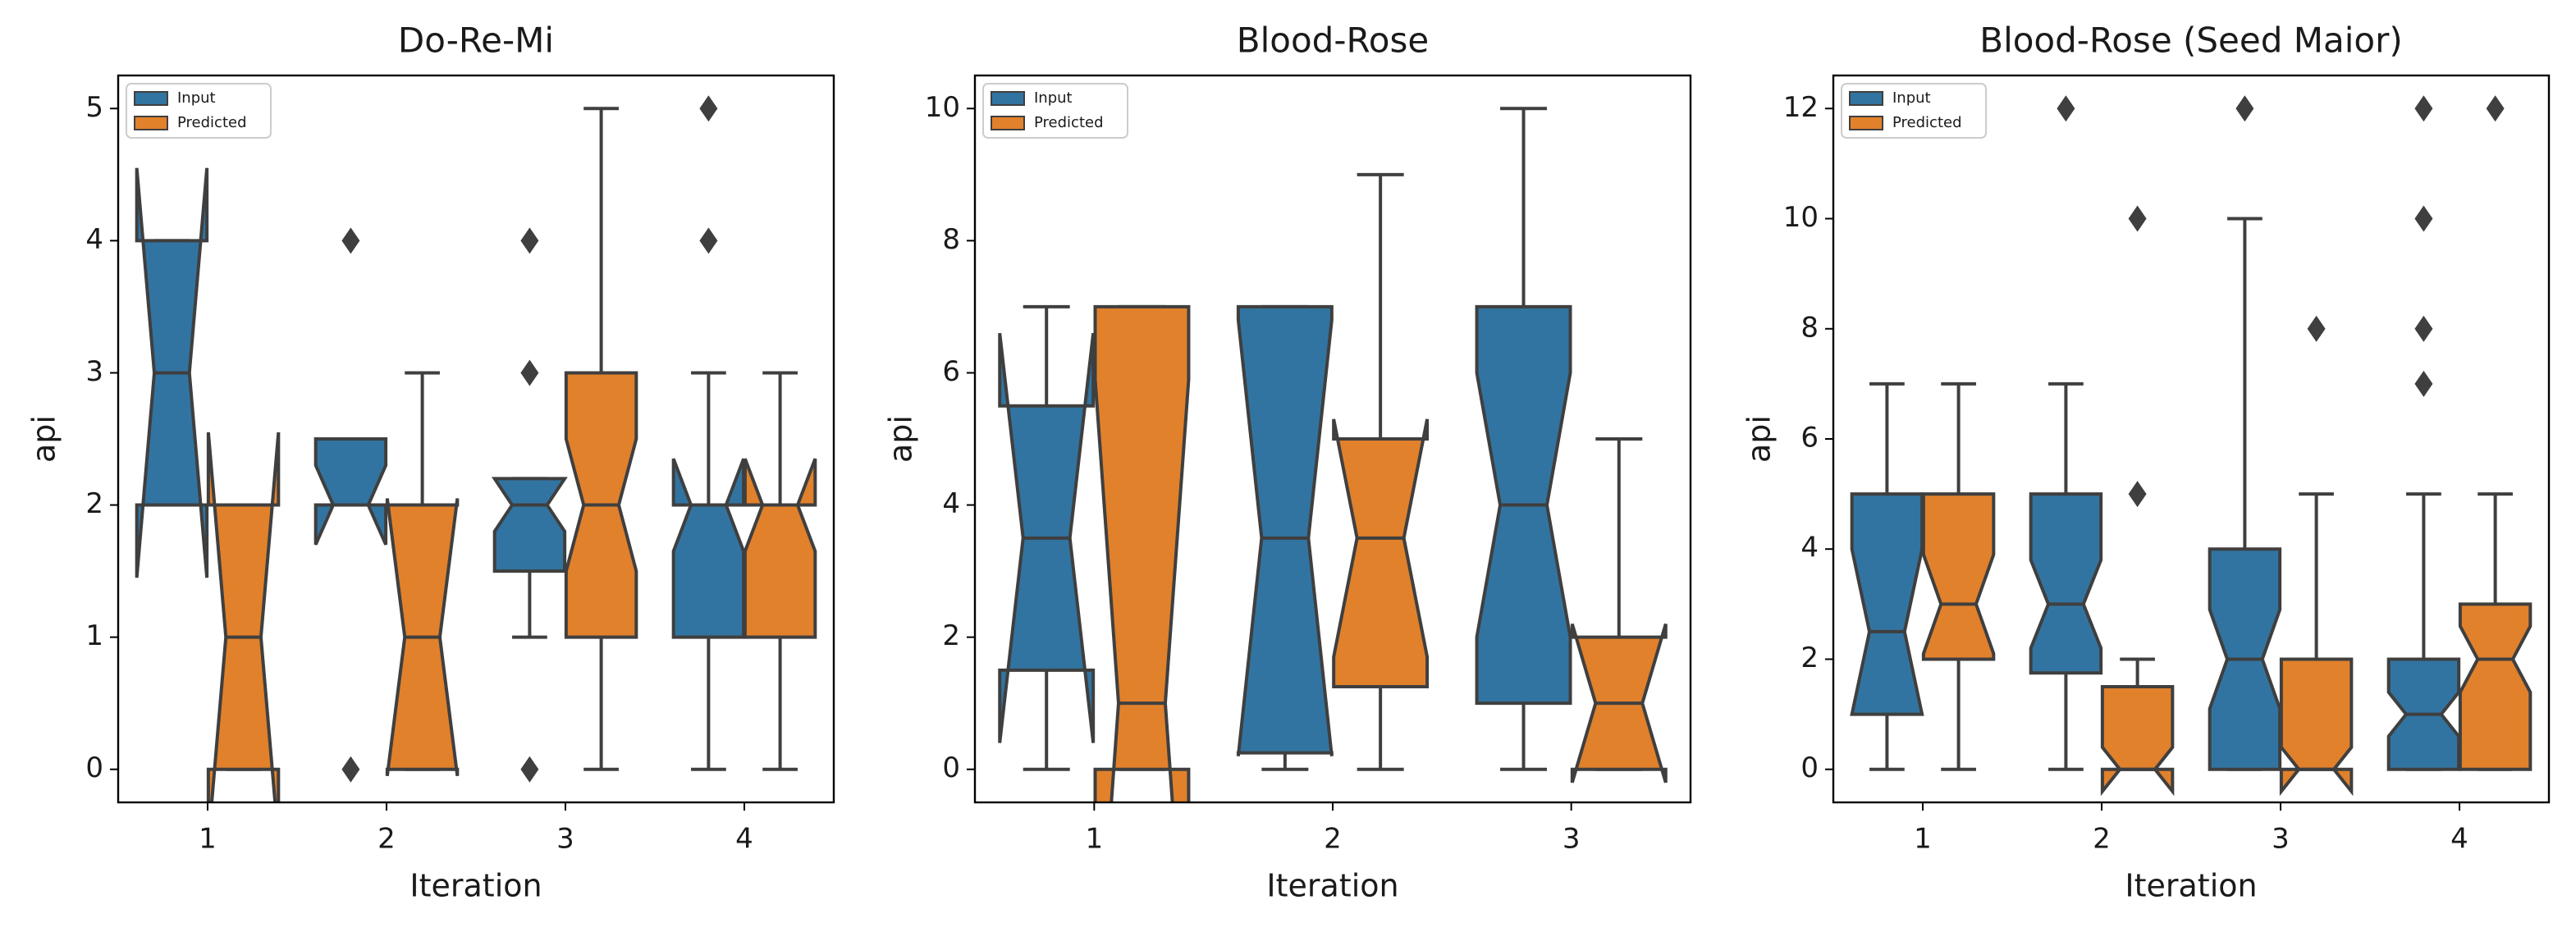  What do you see at coordinates (476, 41) in the screenshot?
I see `chart-title: Do-Re-Mi` at bounding box center [476, 41].